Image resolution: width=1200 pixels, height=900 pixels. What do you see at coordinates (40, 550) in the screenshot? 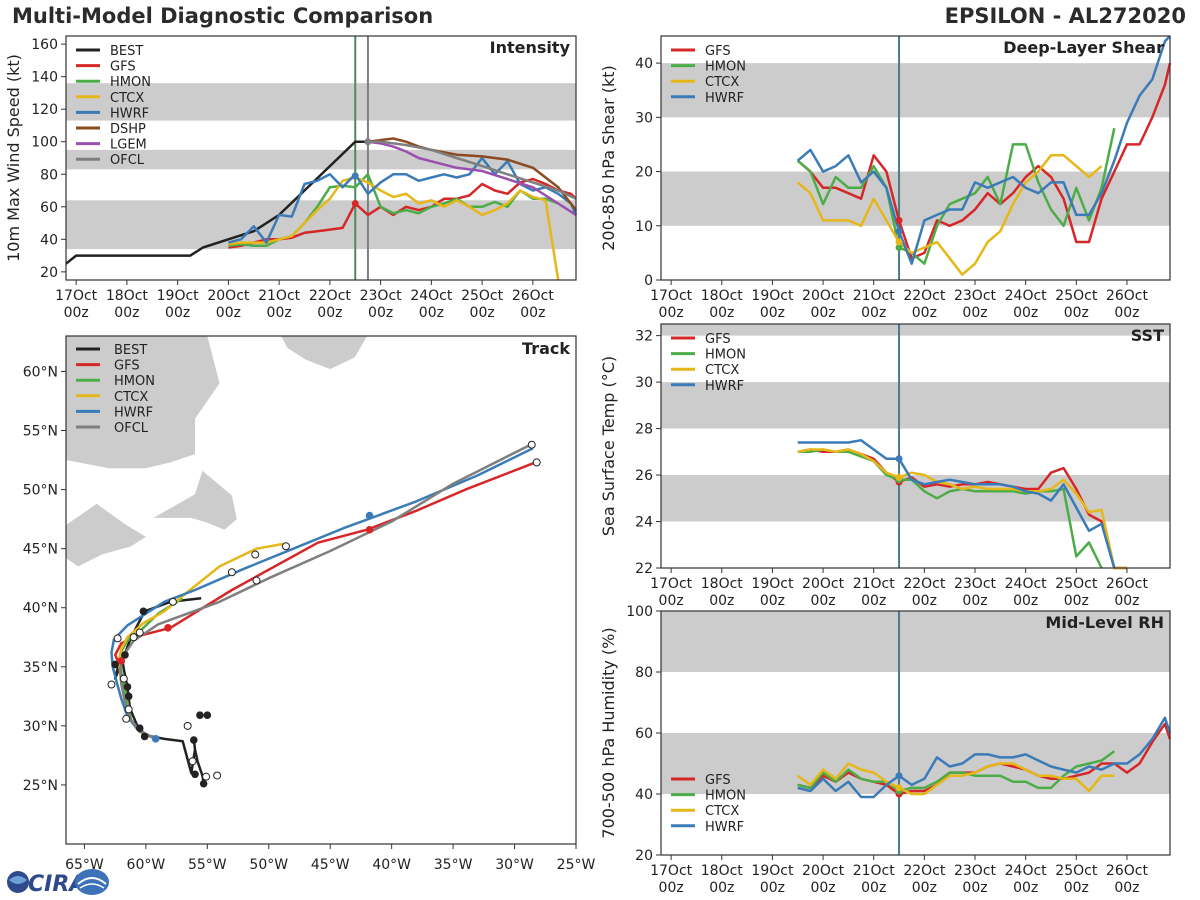
I see `y-tick-label: 45°N` at bounding box center [40, 550].